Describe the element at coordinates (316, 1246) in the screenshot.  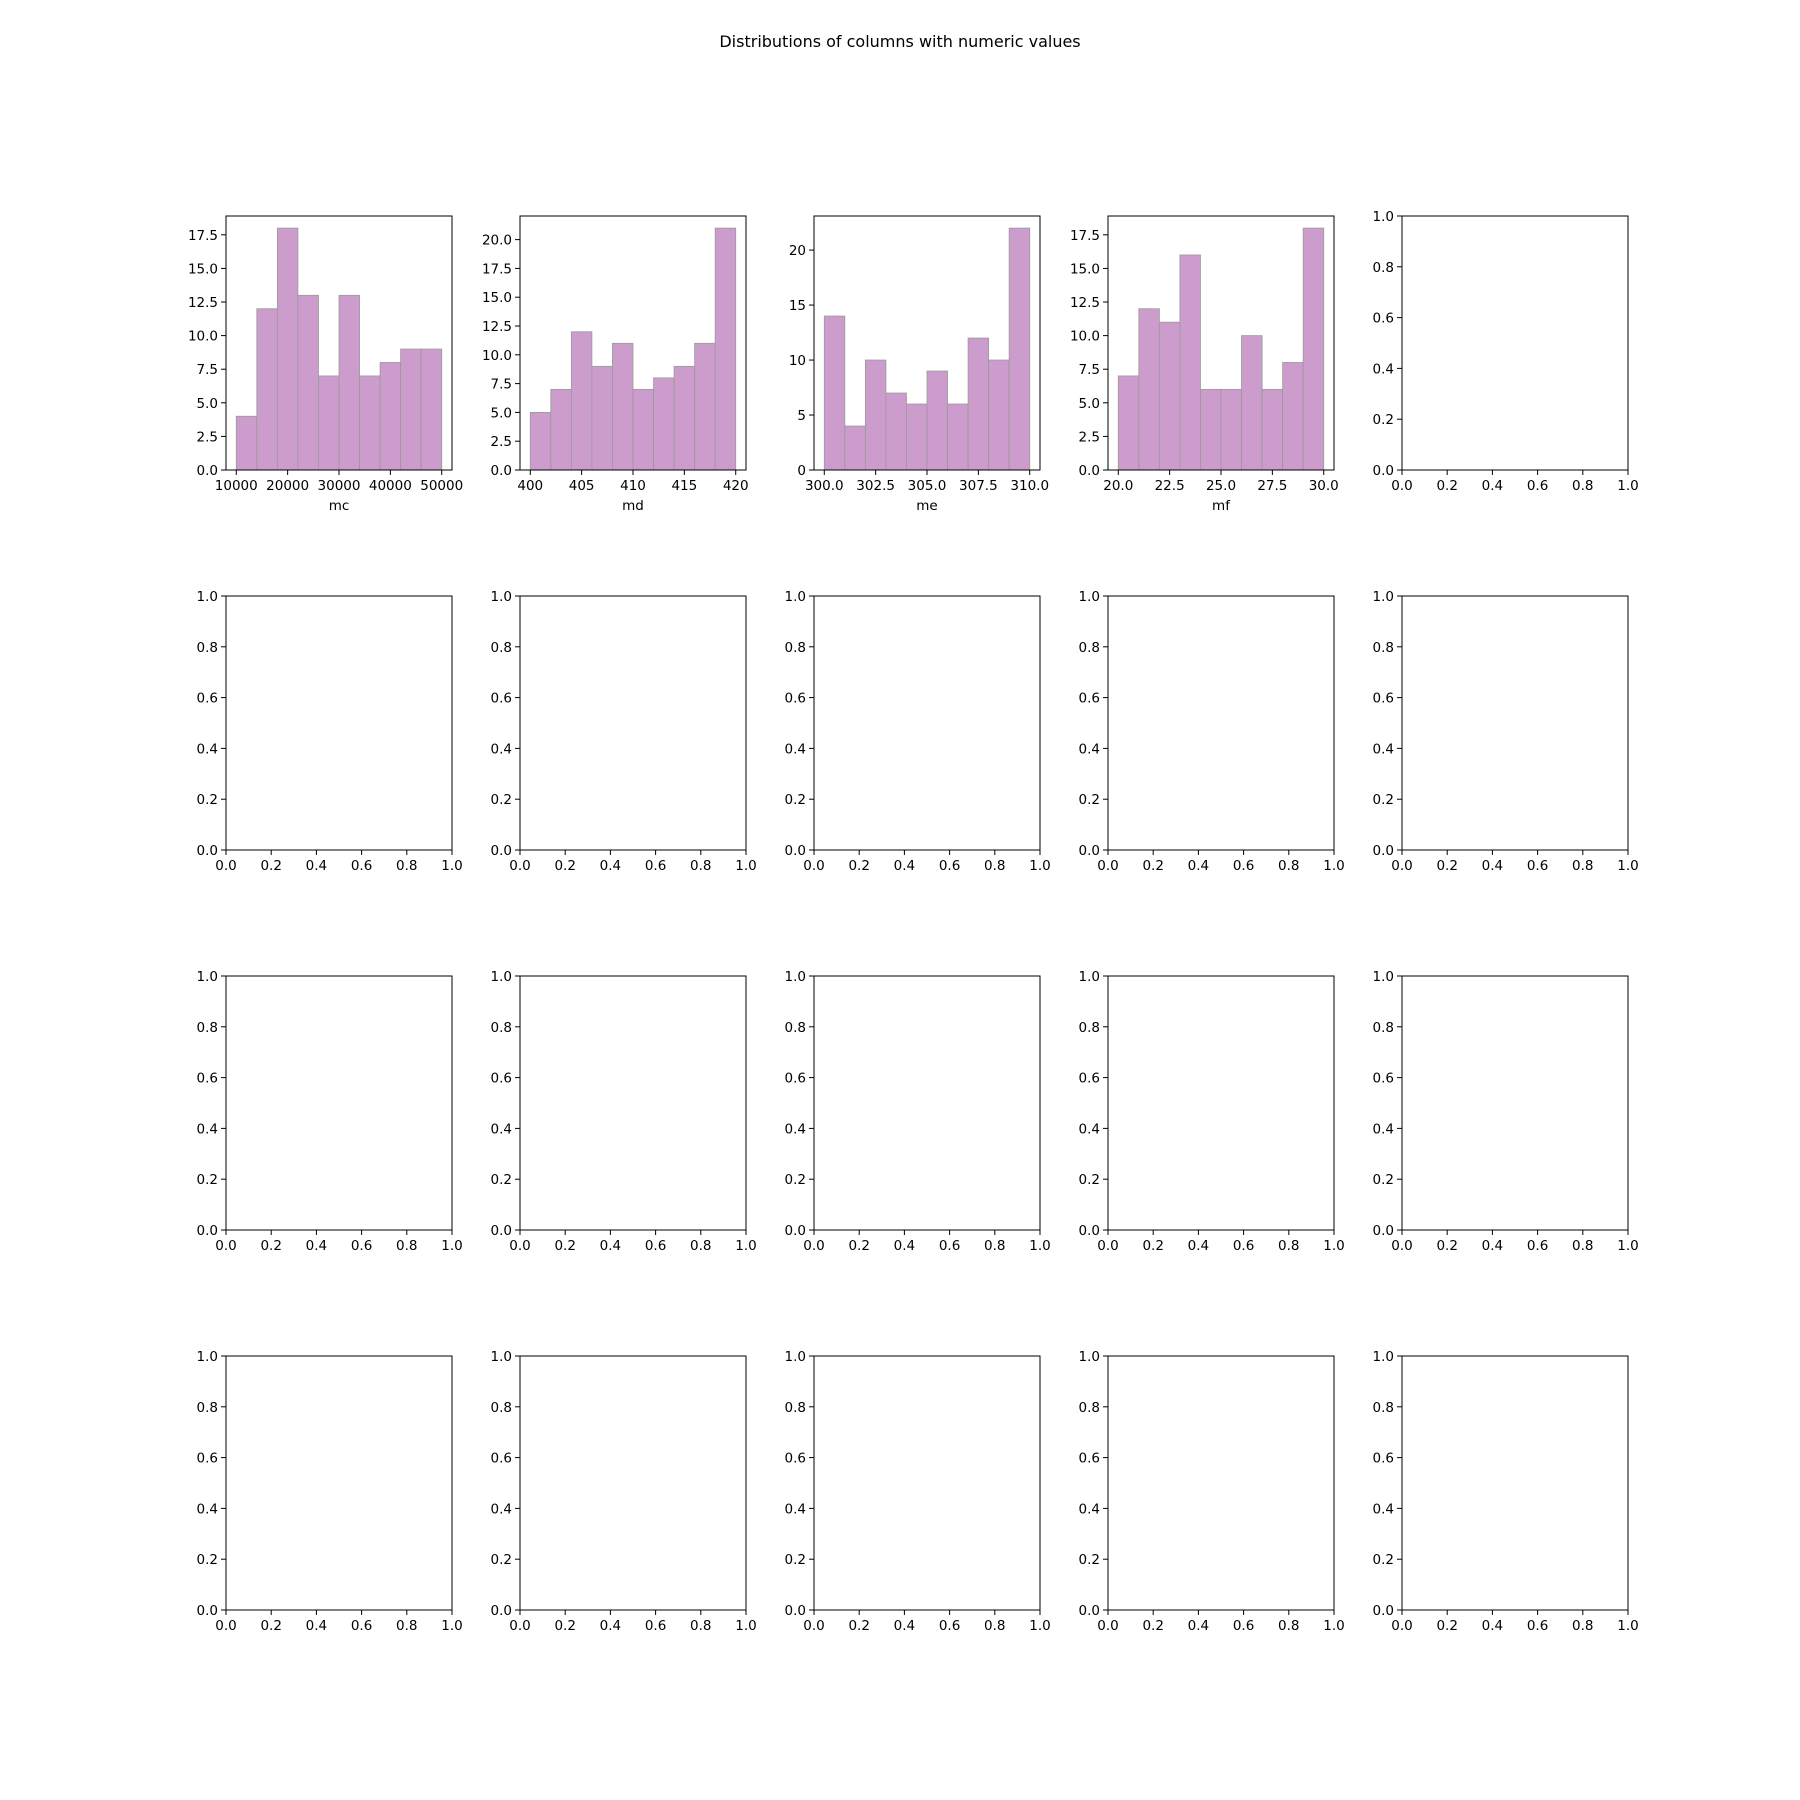
I see `empty-subplot-7-xtick-label-2: 0.4` at that location.